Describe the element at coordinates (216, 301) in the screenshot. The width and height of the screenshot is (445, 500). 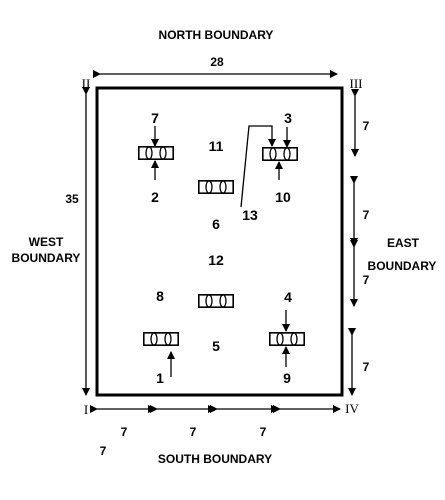
I see `sampler-device-center-bottom` at that location.